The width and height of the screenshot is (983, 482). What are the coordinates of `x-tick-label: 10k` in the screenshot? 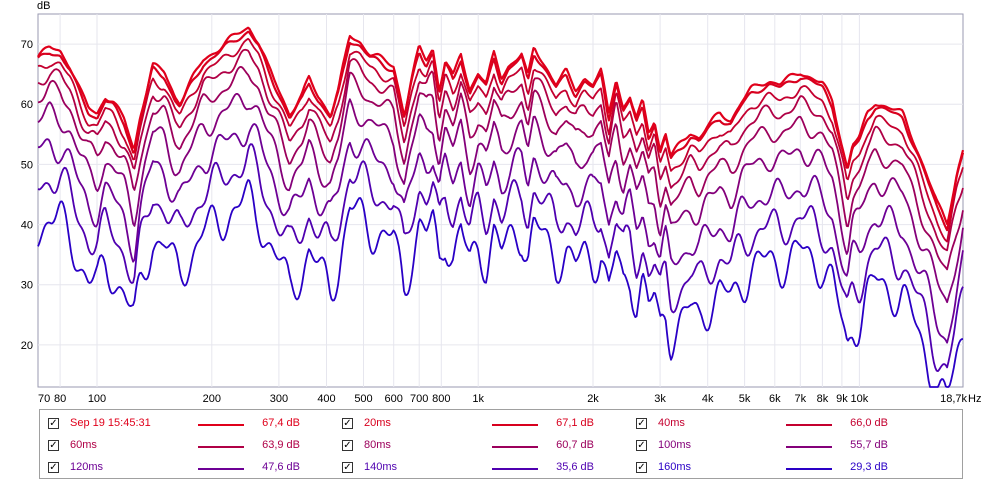 It's located at (860, 399).